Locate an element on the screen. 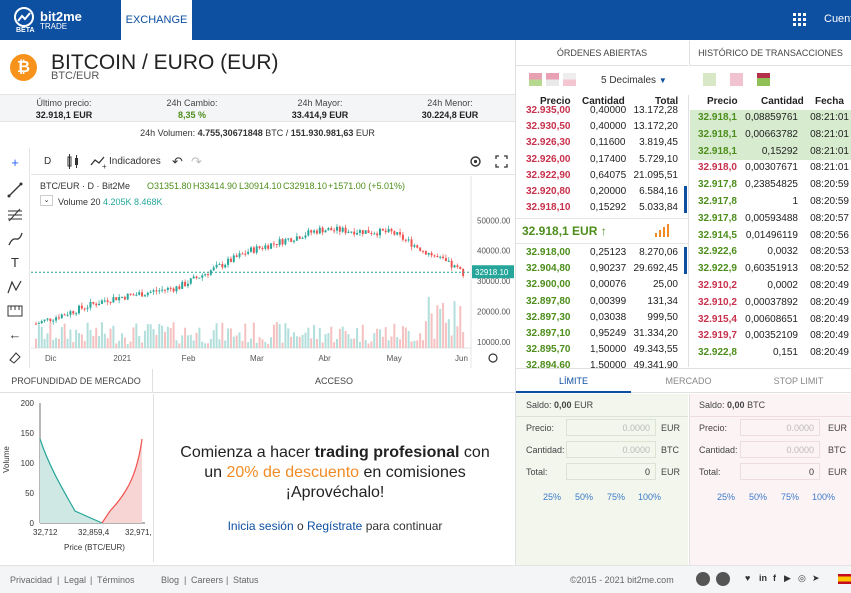  bid-row: 32.897,80 0,00399 131,34 is located at coordinates (601, 302).